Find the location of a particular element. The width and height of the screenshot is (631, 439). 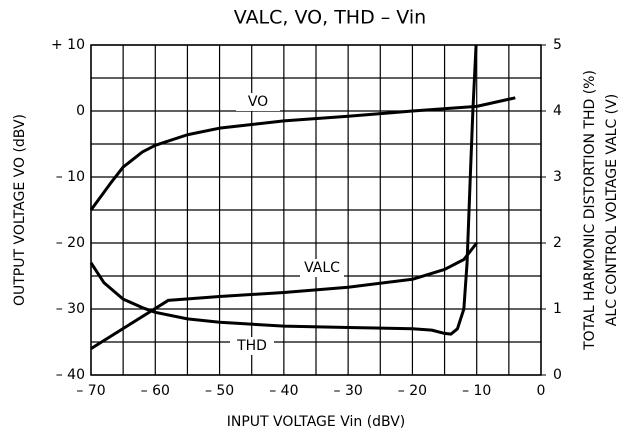

x-tick-label: 0 is located at coordinates (541, 391).